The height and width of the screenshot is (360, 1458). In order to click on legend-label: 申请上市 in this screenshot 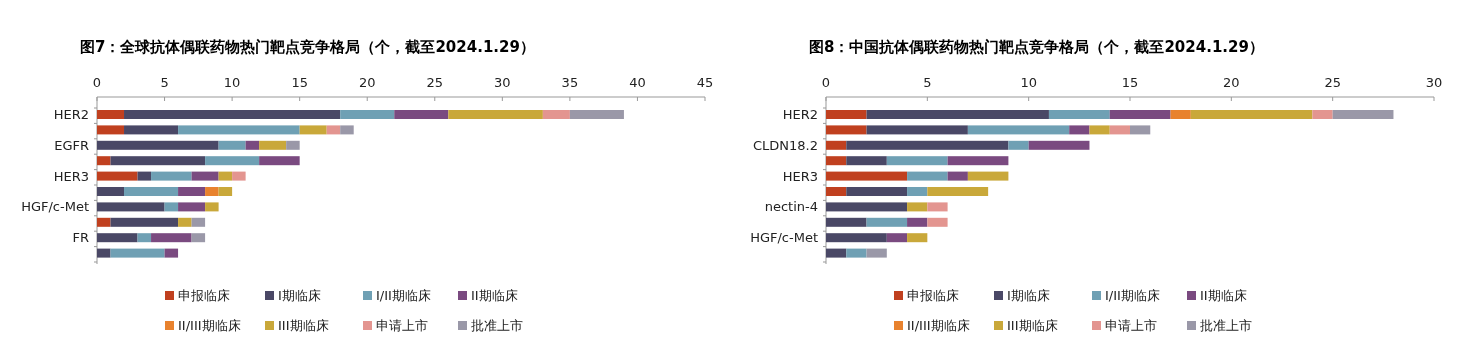, I will do `click(402, 325)`.